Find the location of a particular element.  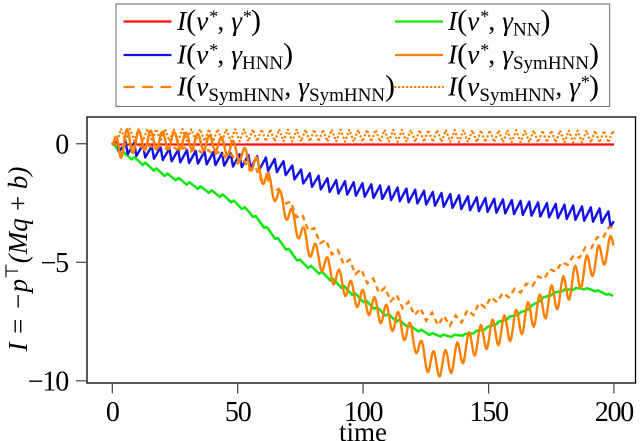

svg-text: 100 is located at coordinates (363, 412).